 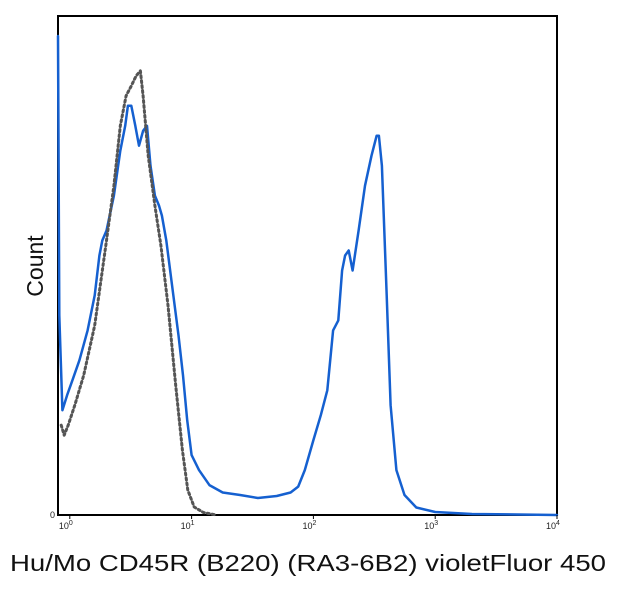 I want to click on y-axis-label: Count, so click(x=35, y=266).